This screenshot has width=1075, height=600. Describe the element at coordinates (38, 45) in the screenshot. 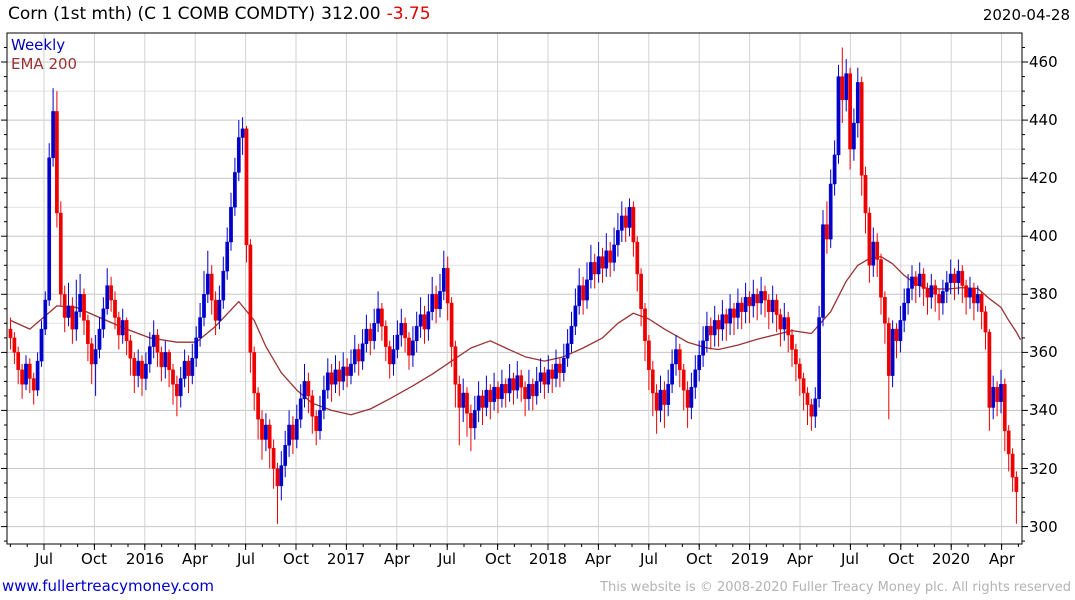

I see `timeframe-label: Weekly` at that location.